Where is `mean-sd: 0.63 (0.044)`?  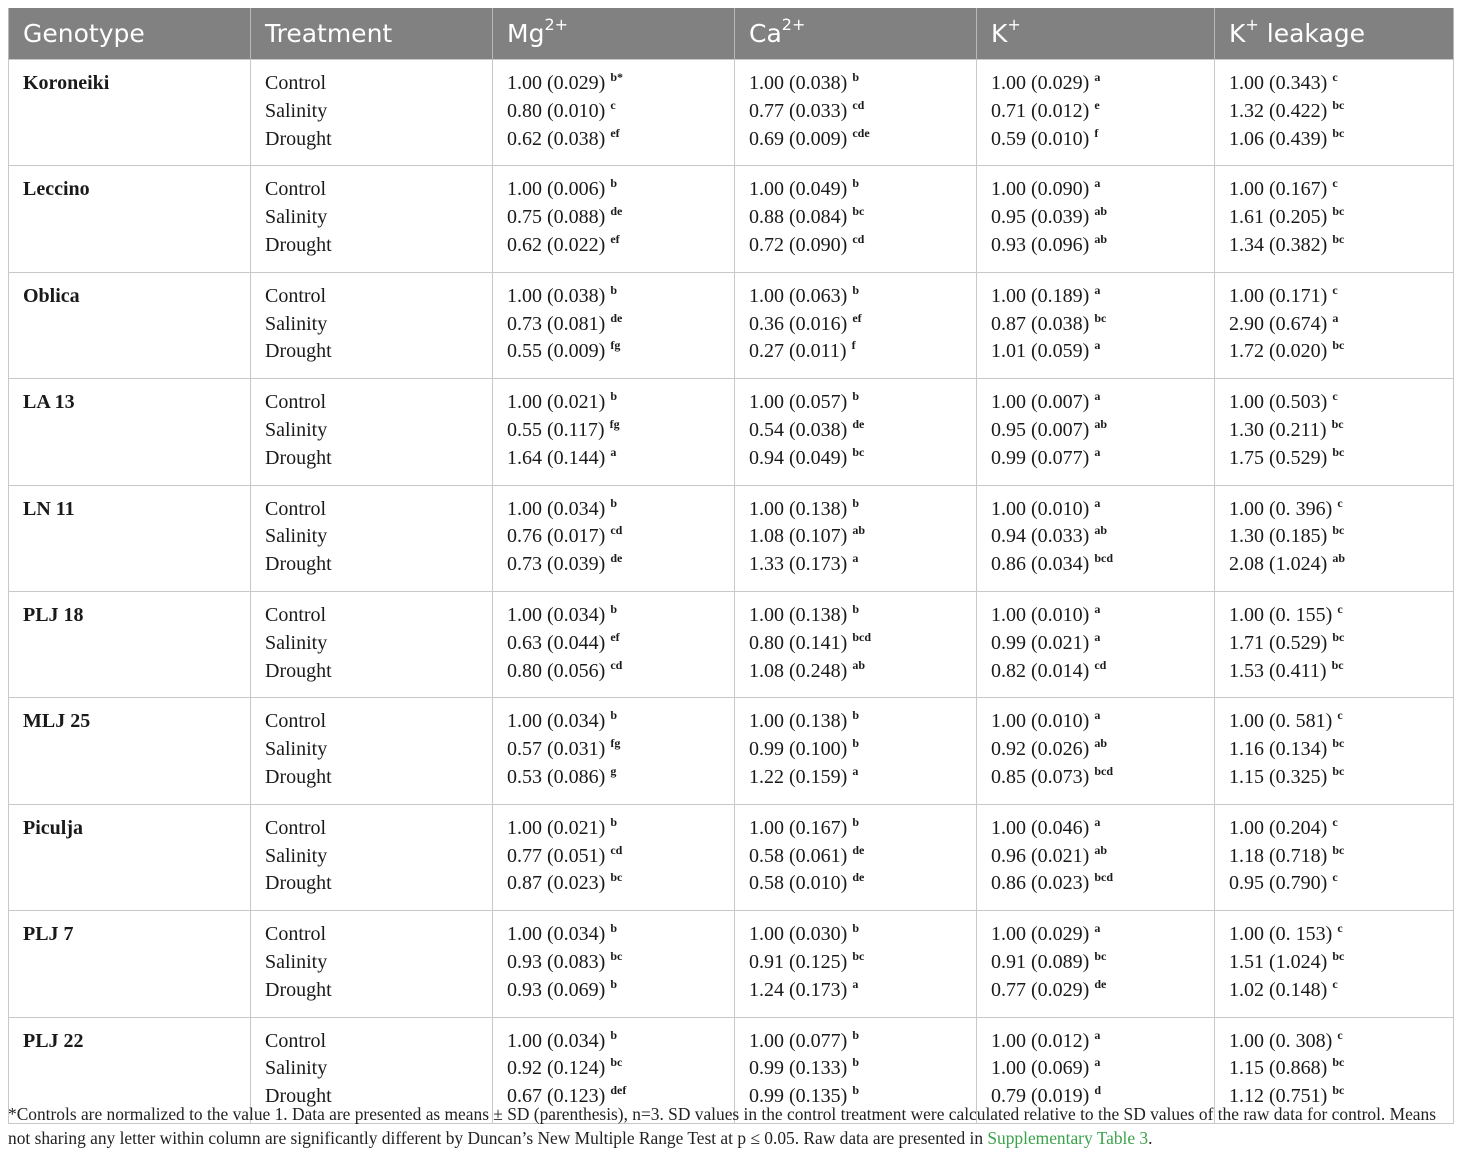 mean-sd: 0.63 (0.044) is located at coordinates (556, 642).